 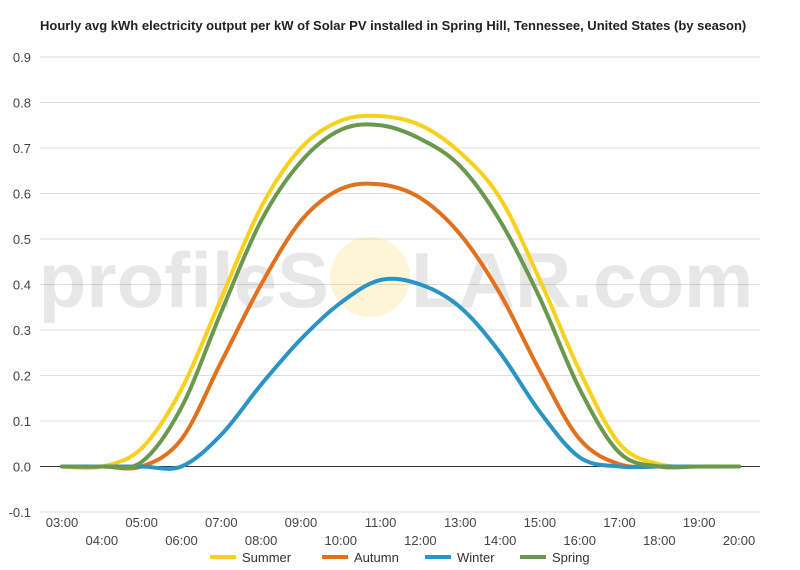 What do you see at coordinates (141, 522) in the screenshot?
I see `x-tick-label: 05:00` at bounding box center [141, 522].